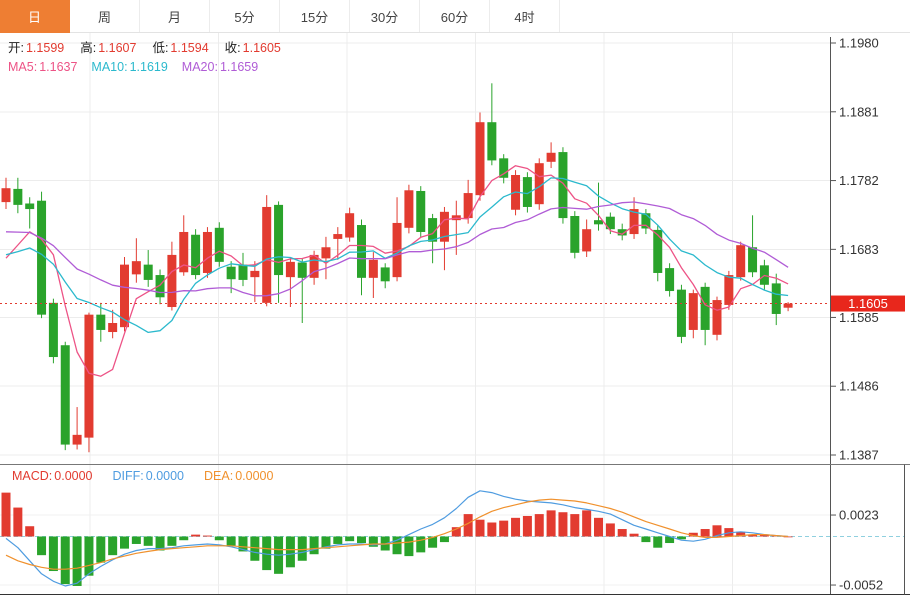 The height and width of the screenshot is (597, 910). I want to click on ma-ma10-value: 1.1619, so click(148, 67).